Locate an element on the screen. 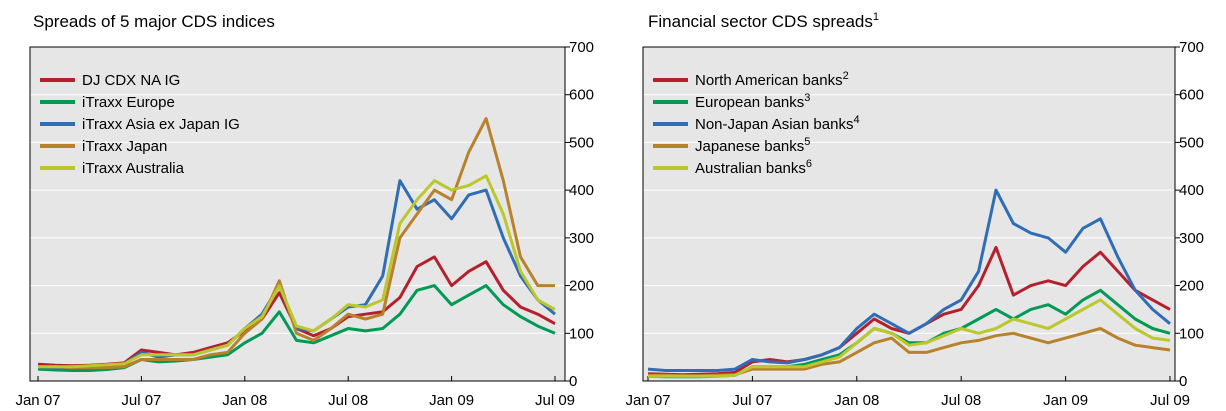  legend-footnote: 3 is located at coordinates (807, 98).